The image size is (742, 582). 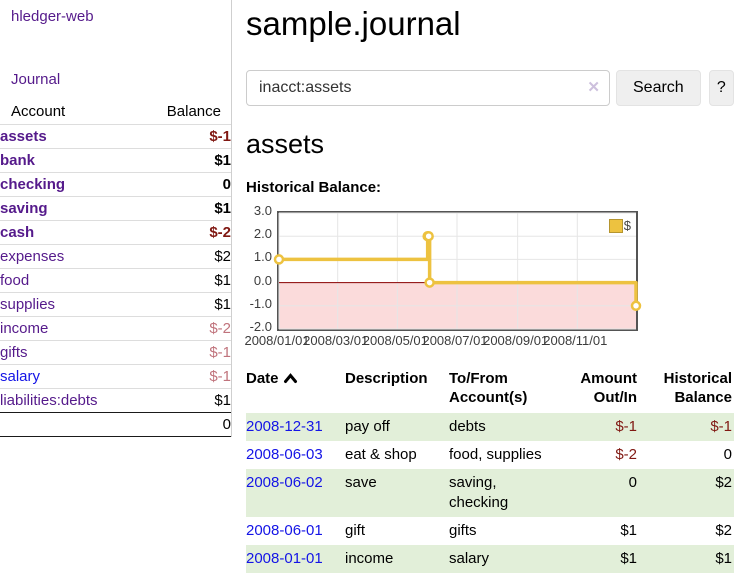 I want to click on transaction-amount: $-2, so click(x=626, y=454).